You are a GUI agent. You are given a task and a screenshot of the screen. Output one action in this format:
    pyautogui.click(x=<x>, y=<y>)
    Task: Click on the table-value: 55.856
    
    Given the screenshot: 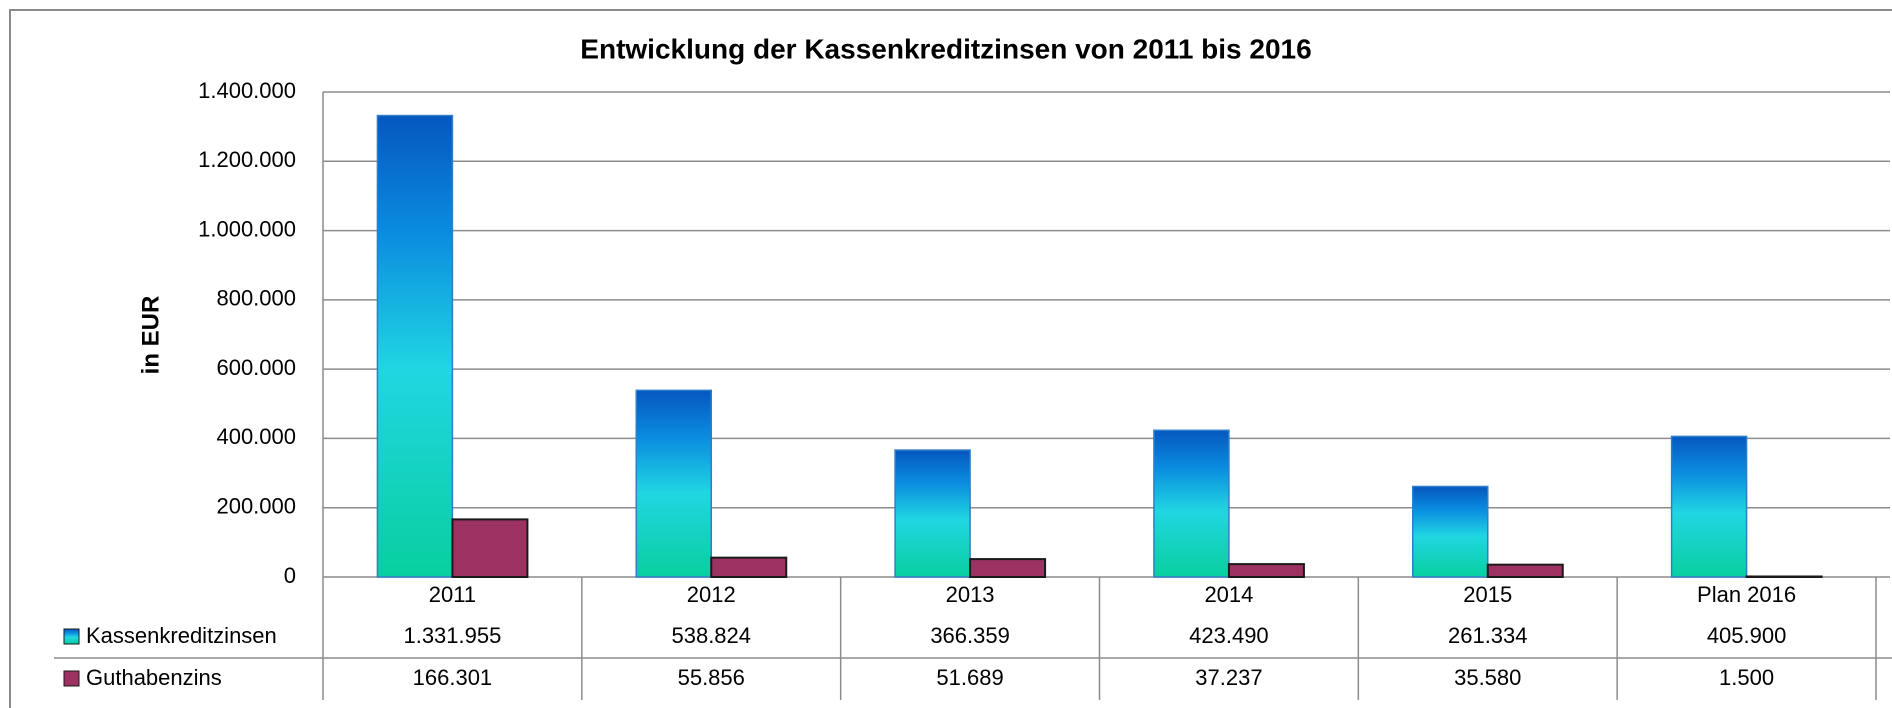 What is the action you would take?
    pyautogui.click(x=711, y=677)
    